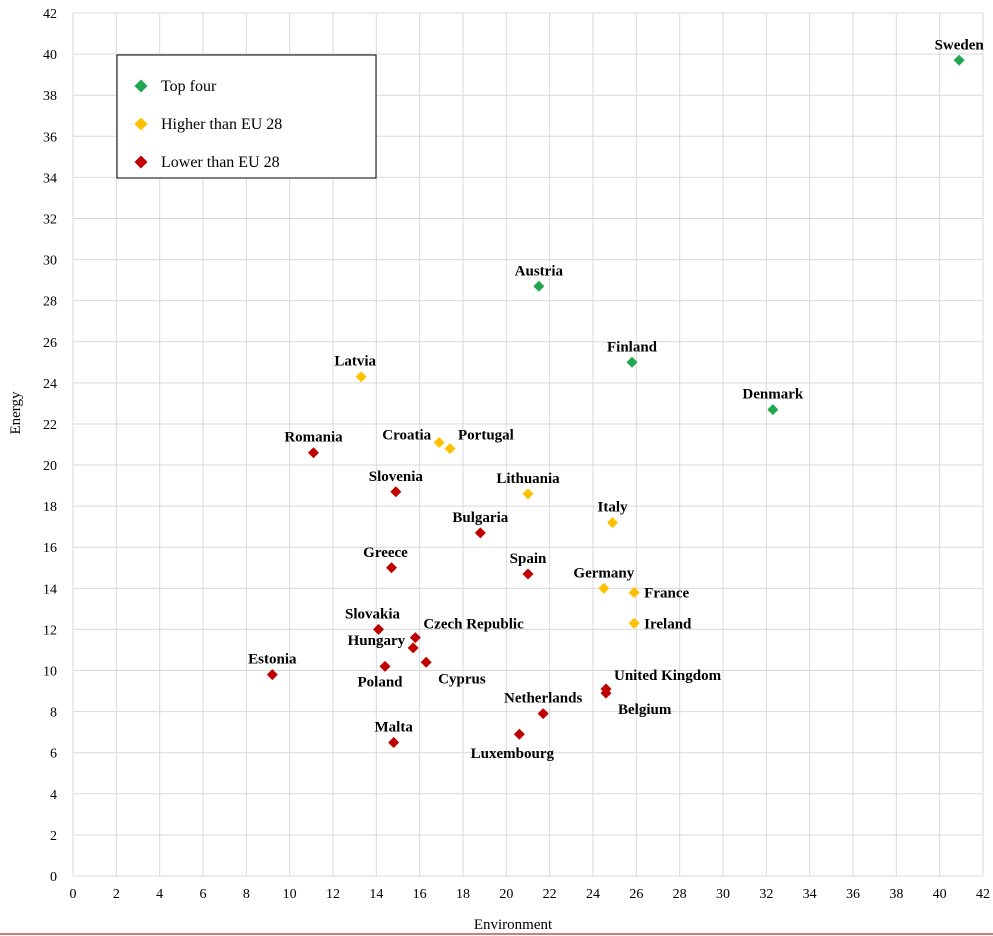 The height and width of the screenshot is (936, 993). I want to click on point-label: Netherlands, so click(543, 699).